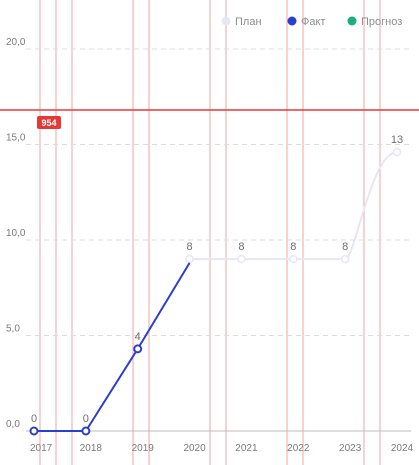 The height and width of the screenshot is (465, 419). What do you see at coordinates (298, 448) in the screenshot?
I see `x-tick-label: 2022` at bounding box center [298, 448].